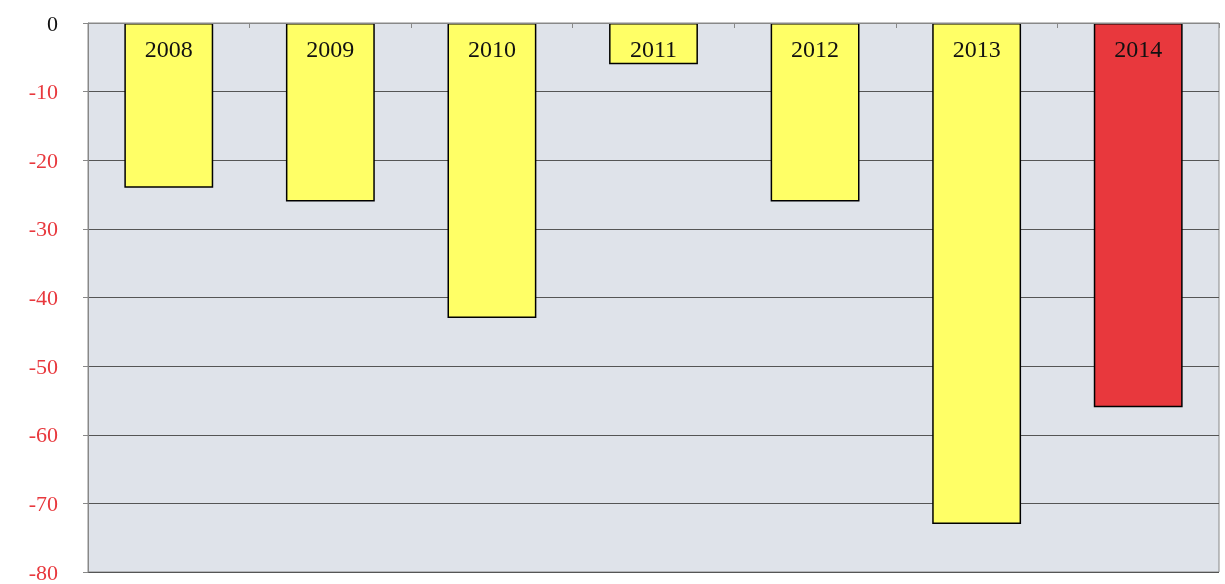  I want to click on y-tick-label: -30, so click(43, 229).